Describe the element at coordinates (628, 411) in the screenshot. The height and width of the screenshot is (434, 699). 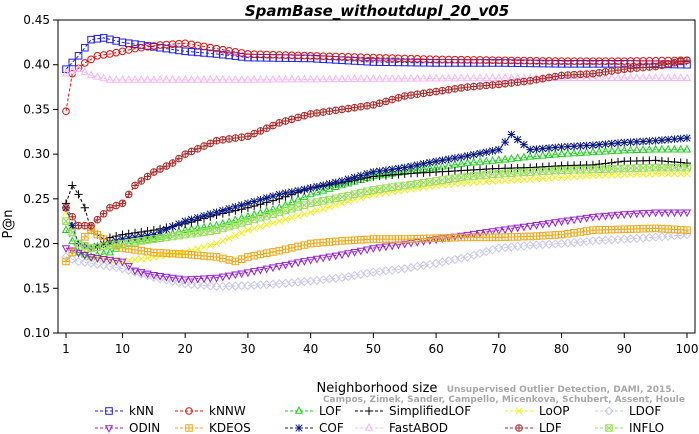
I see `legend-item-ldof: LDOF` at that location.